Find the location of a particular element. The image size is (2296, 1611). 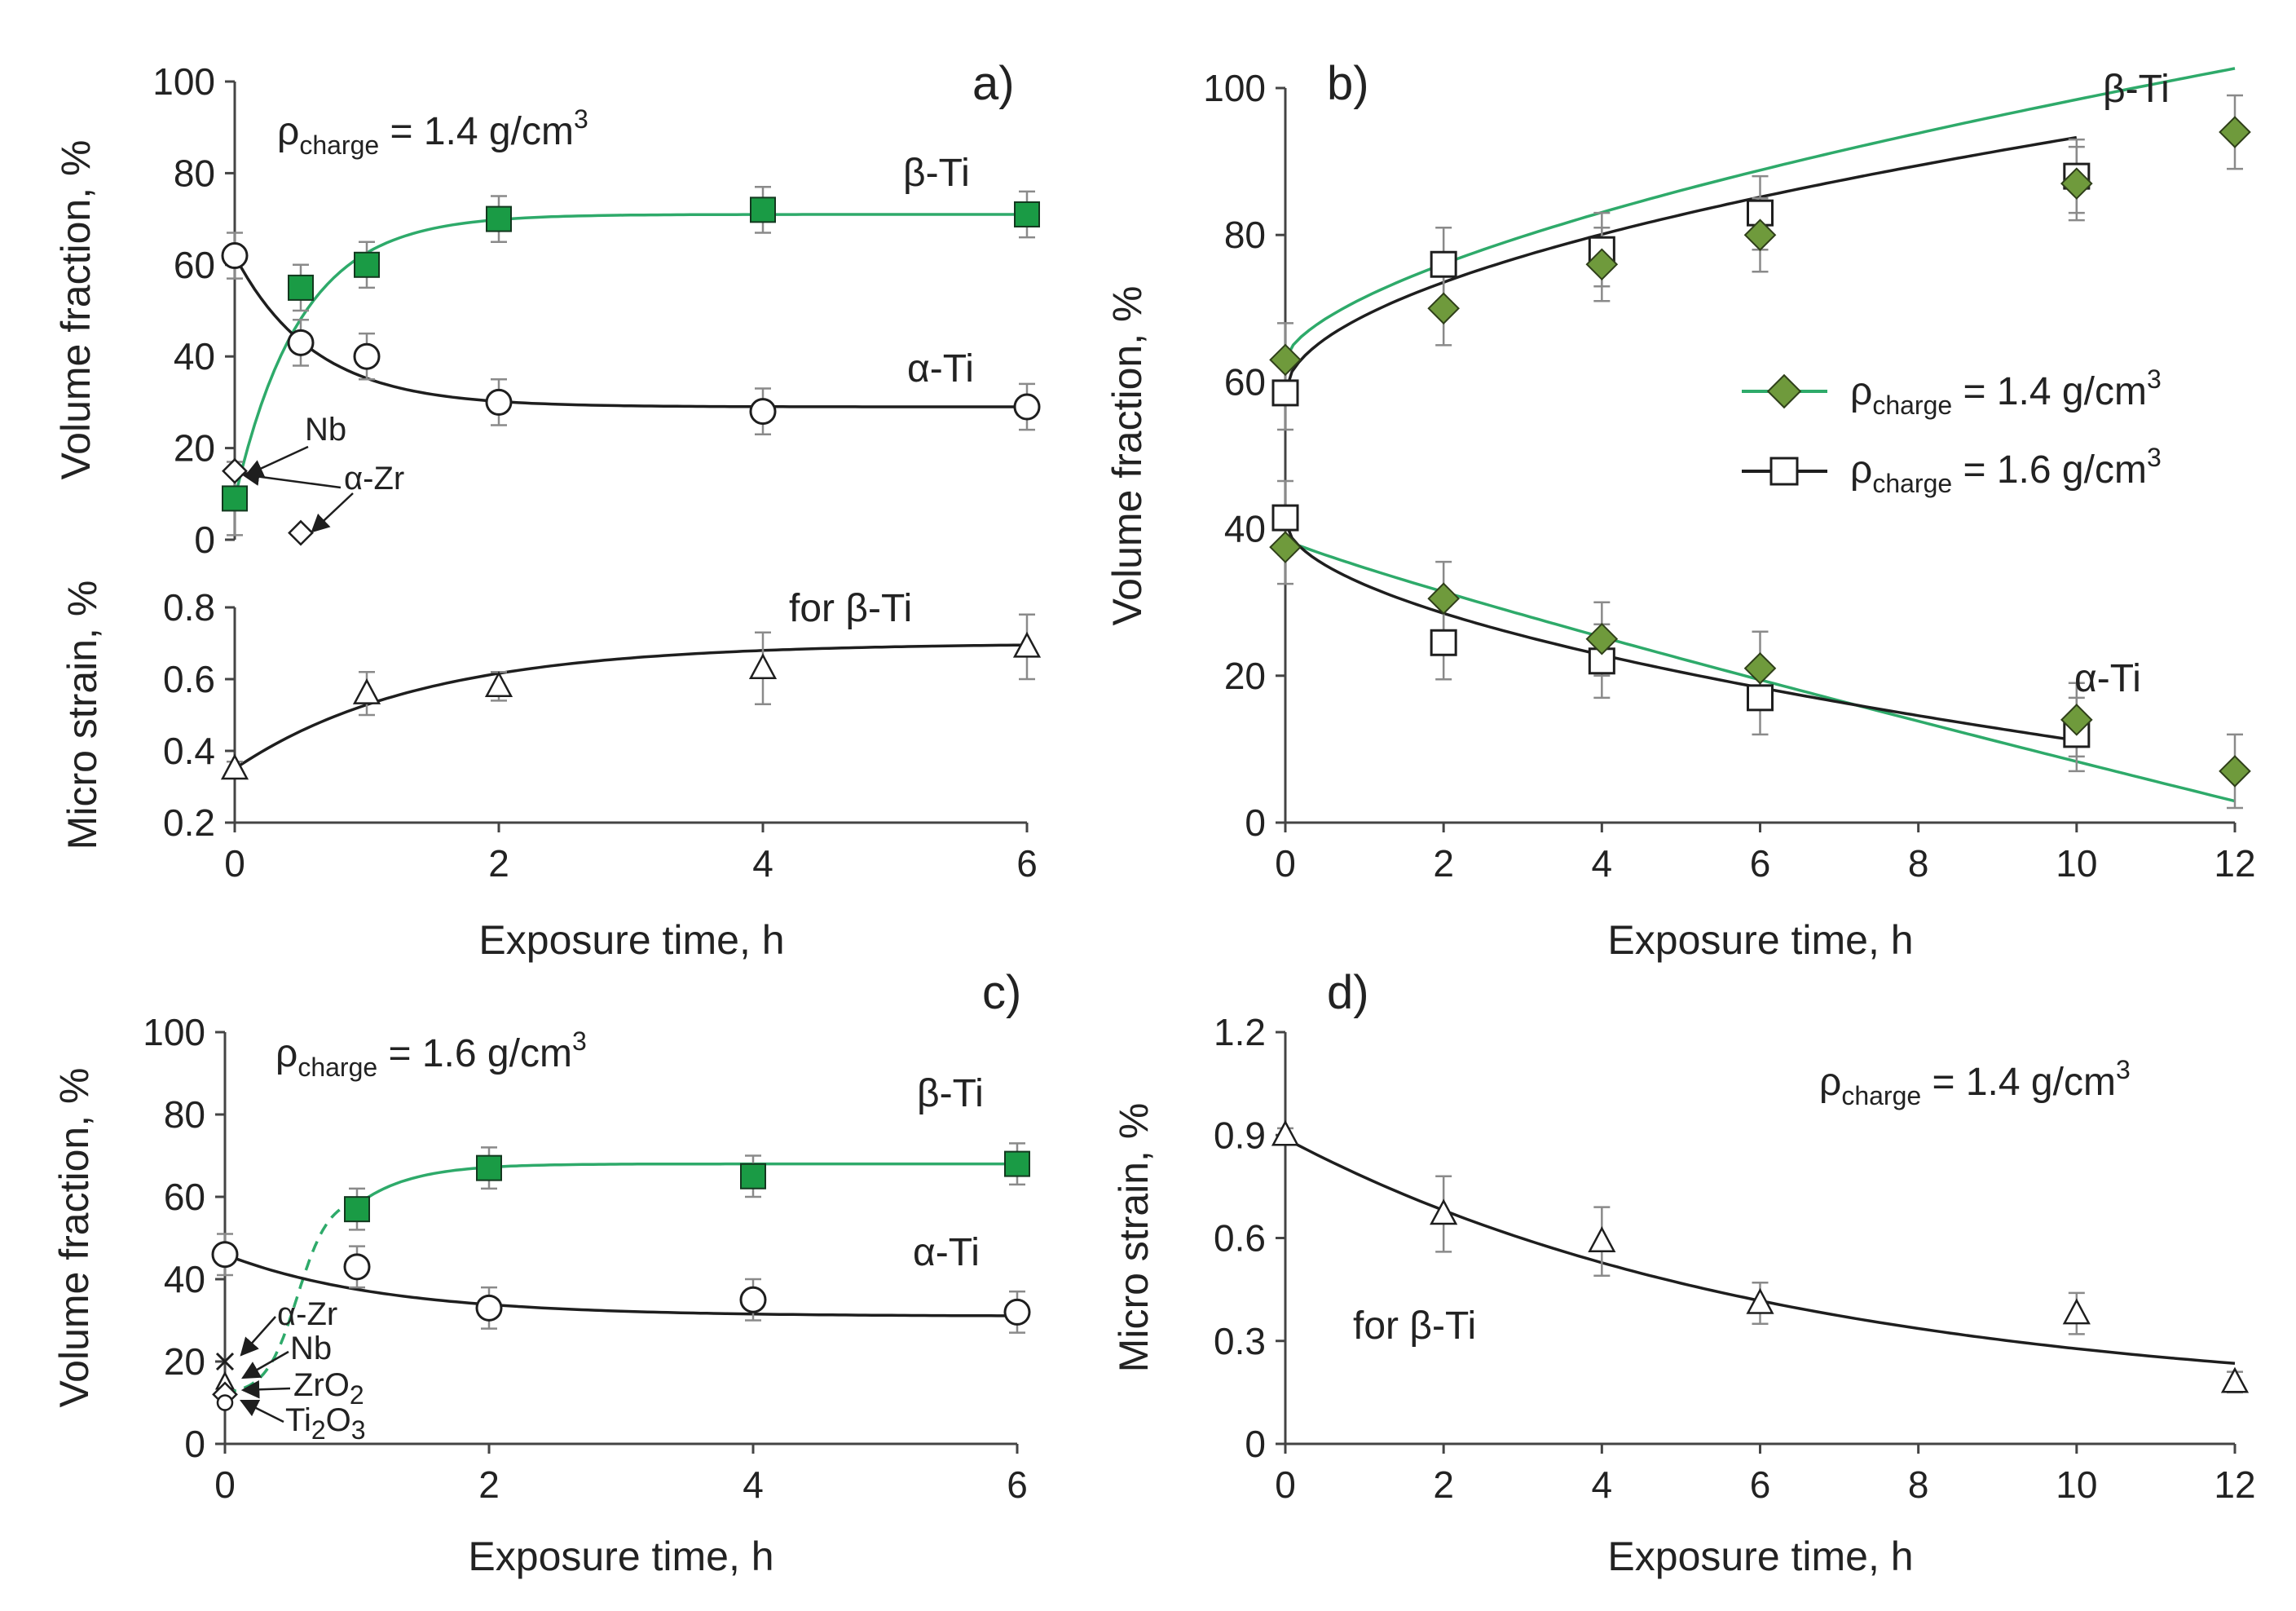

panel-c-y-tick-label: 0 is located at coordinates (194, 1444).